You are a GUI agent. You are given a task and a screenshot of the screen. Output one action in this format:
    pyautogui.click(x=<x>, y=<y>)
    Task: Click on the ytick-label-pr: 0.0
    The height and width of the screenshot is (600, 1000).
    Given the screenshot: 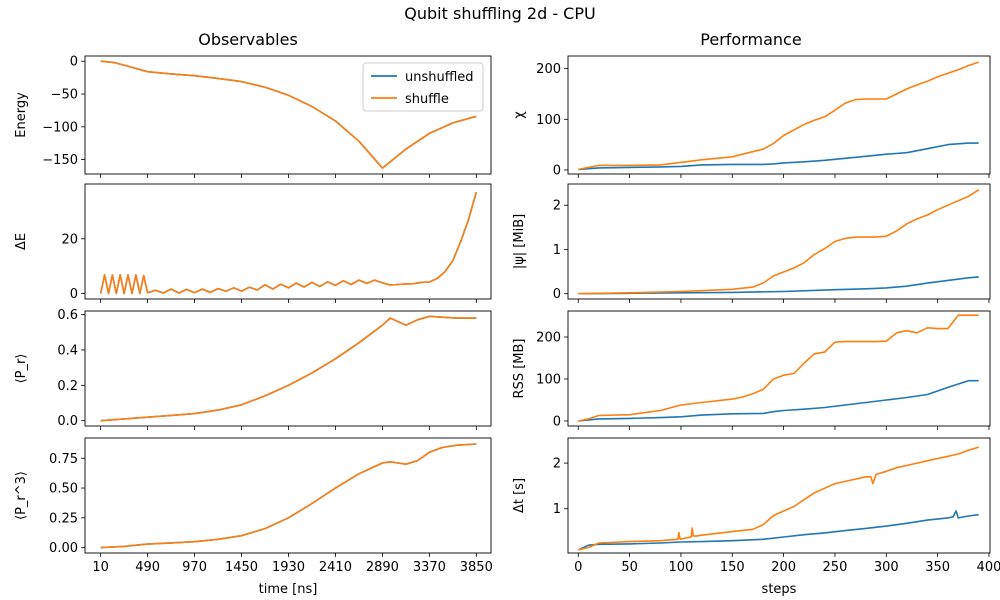 What is the action you would take?
    pyautogui.click(x=67, y=421)
    